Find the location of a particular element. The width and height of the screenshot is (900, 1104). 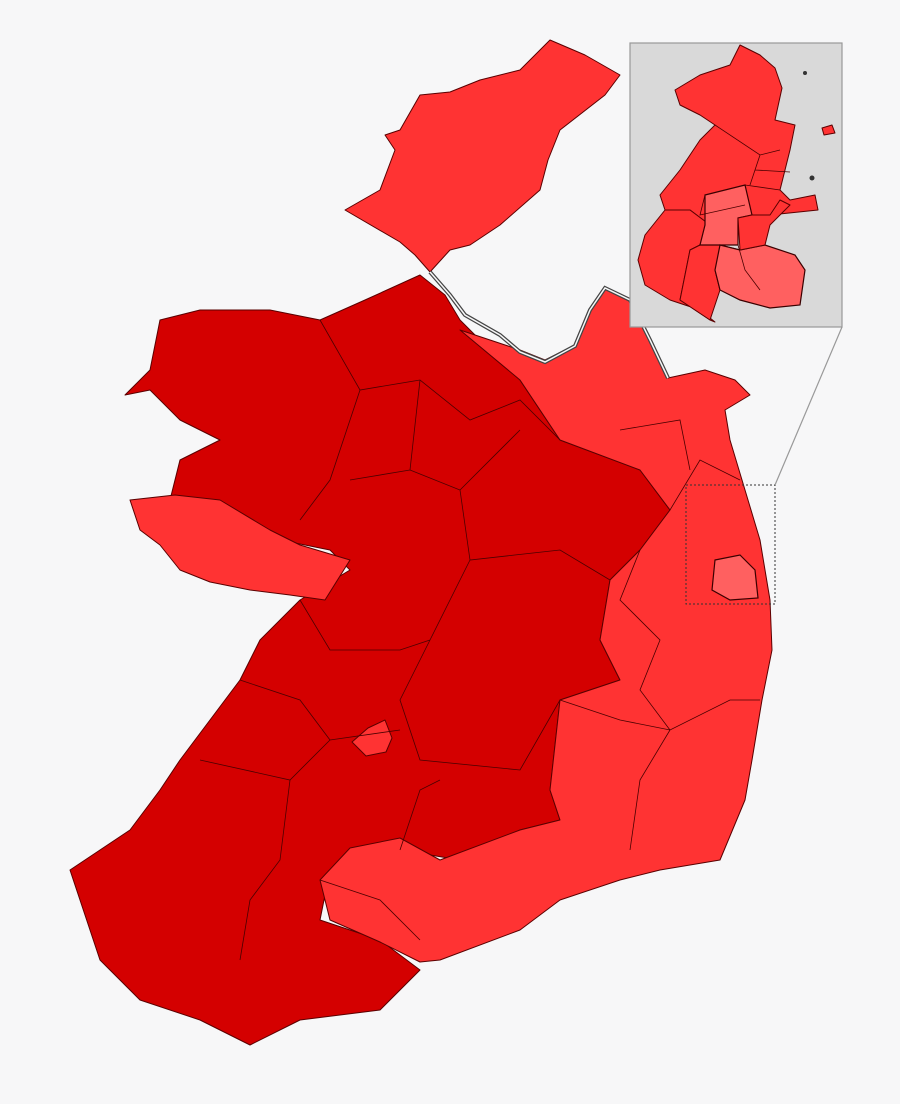

region-limerick-city is located at coordinates (372, 738).